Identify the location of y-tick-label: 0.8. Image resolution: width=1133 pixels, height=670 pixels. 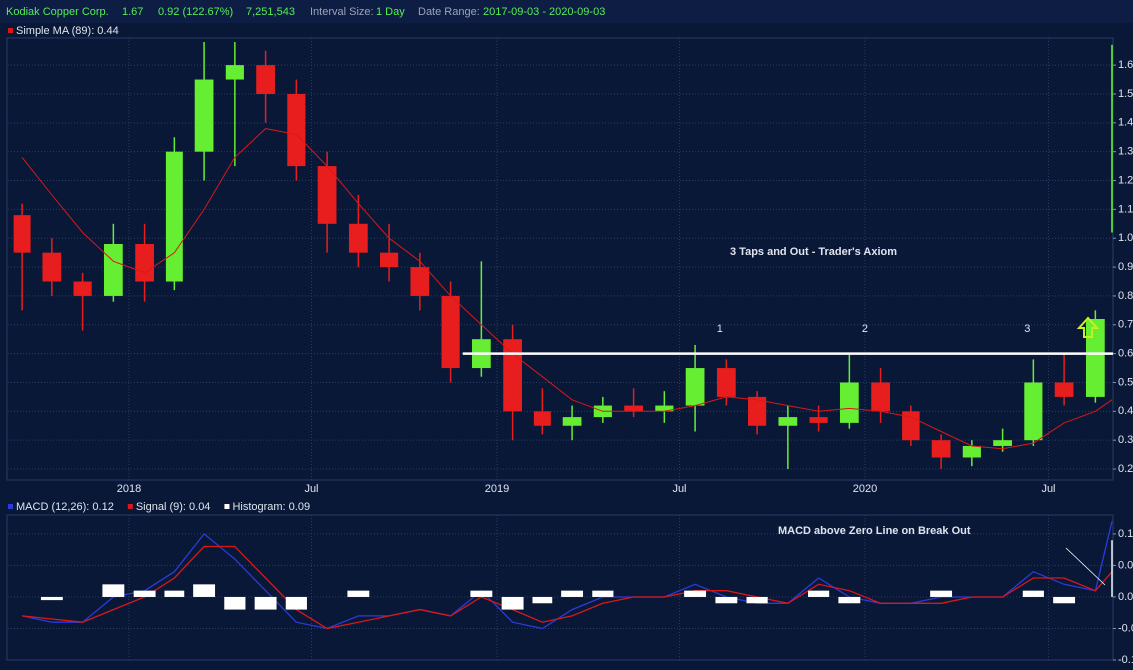
(1125, 296).